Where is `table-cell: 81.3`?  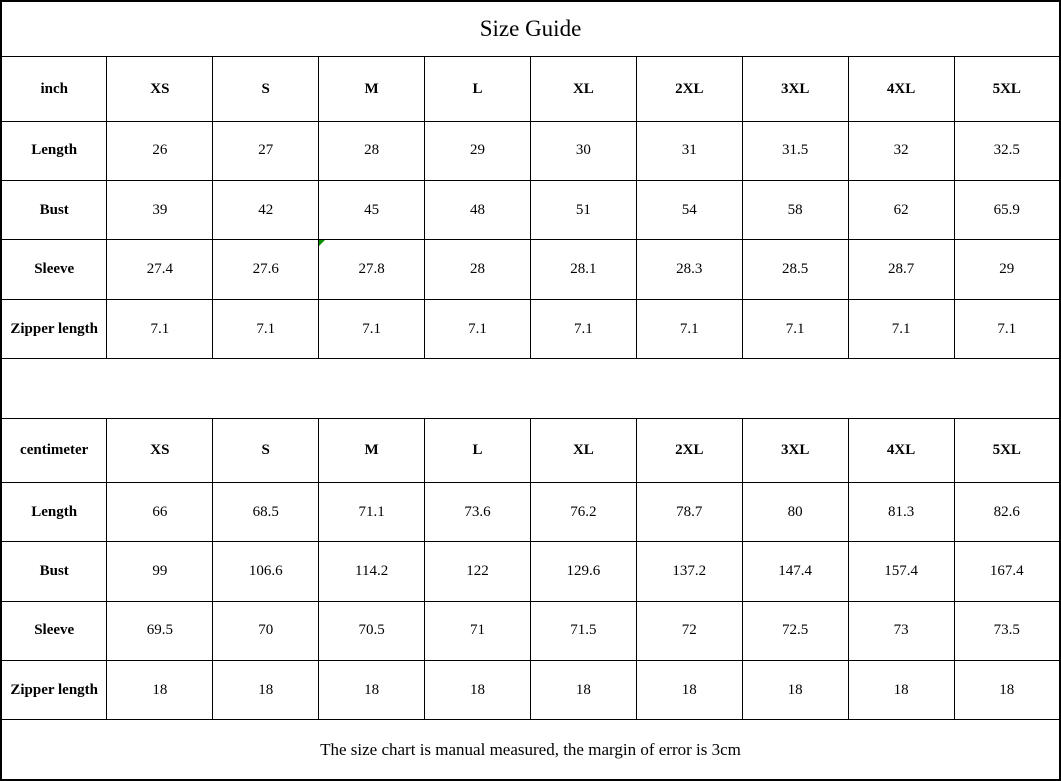
table-cell: 81.3 is located at coordinates (901, 512).